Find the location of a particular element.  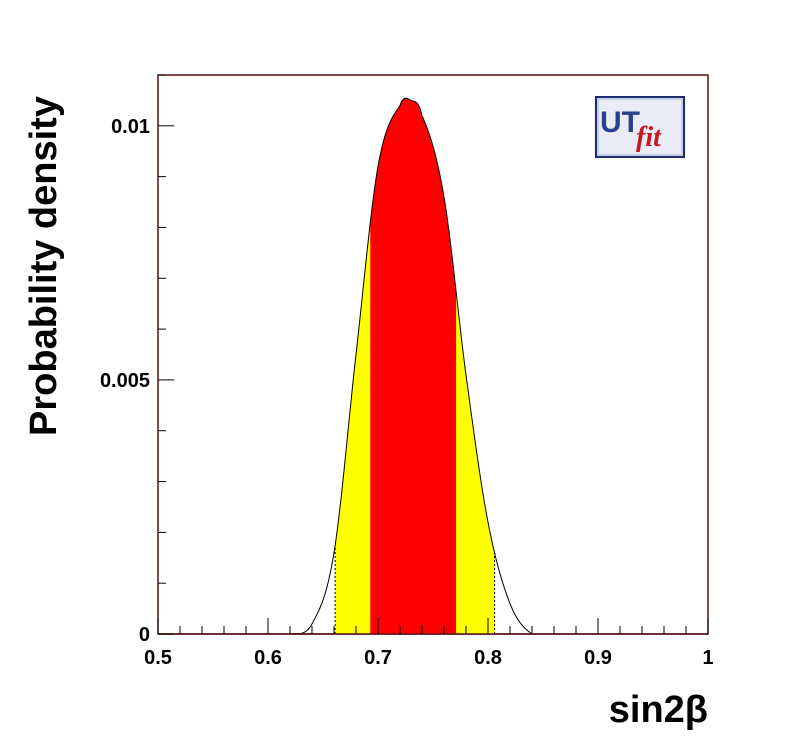

x-tick-label: 0.9 is located at coordinates (598, 658).